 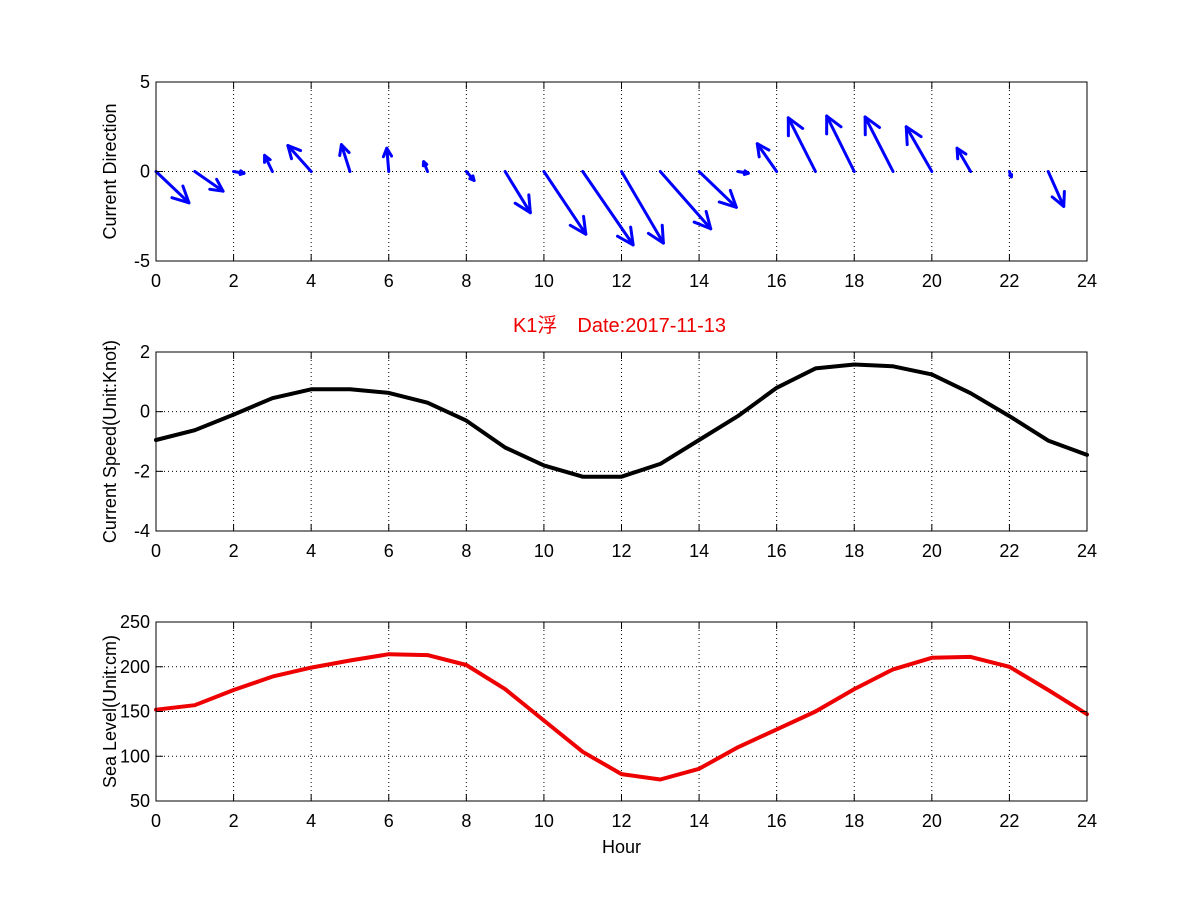 I want to click on current-direction-x-tick-label: 0, so click(x=156, y=281).